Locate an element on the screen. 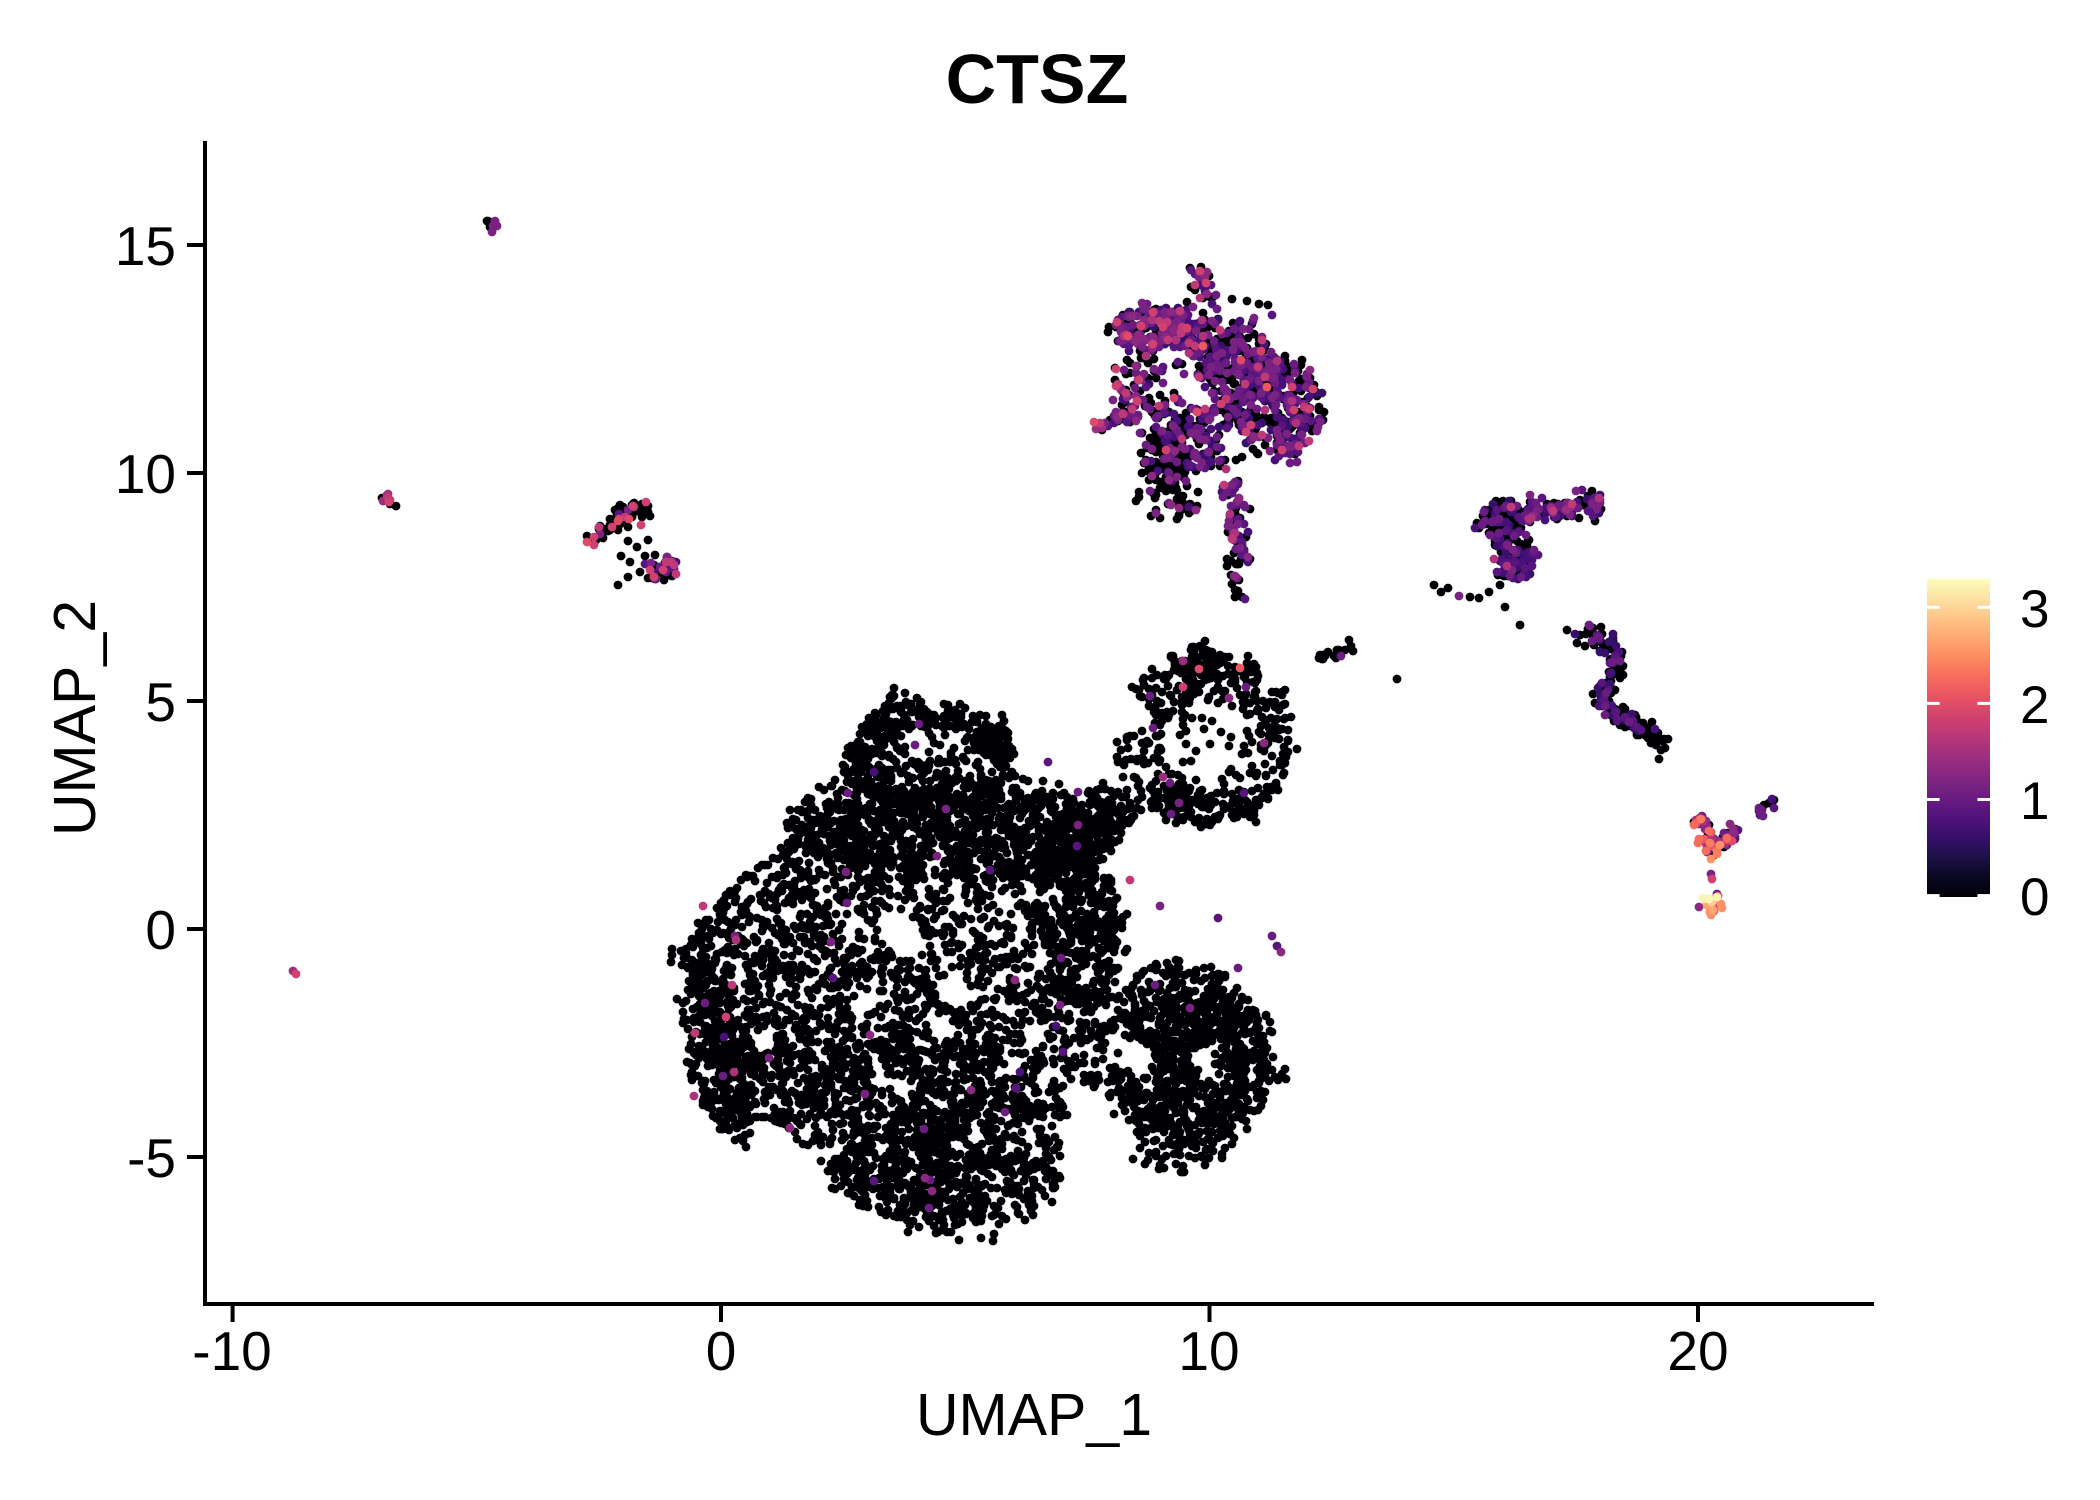  svg-text: 2 is located at coordinates (2034, 705).